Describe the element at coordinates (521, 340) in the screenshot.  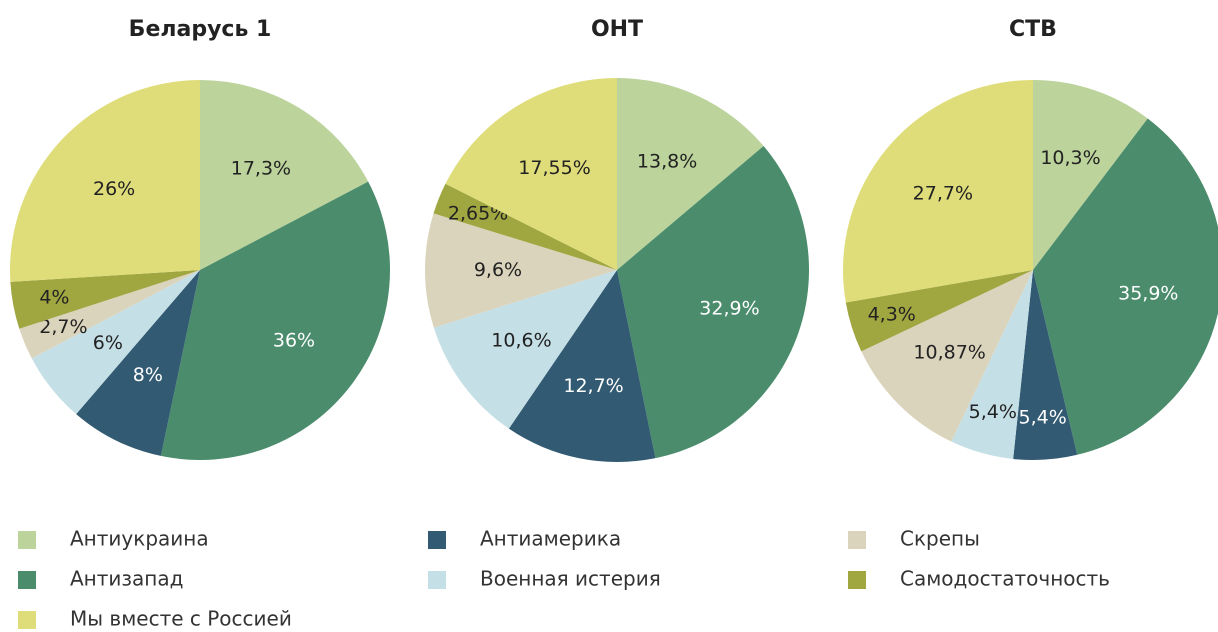
I see `value-label: 10,6%` at that location.